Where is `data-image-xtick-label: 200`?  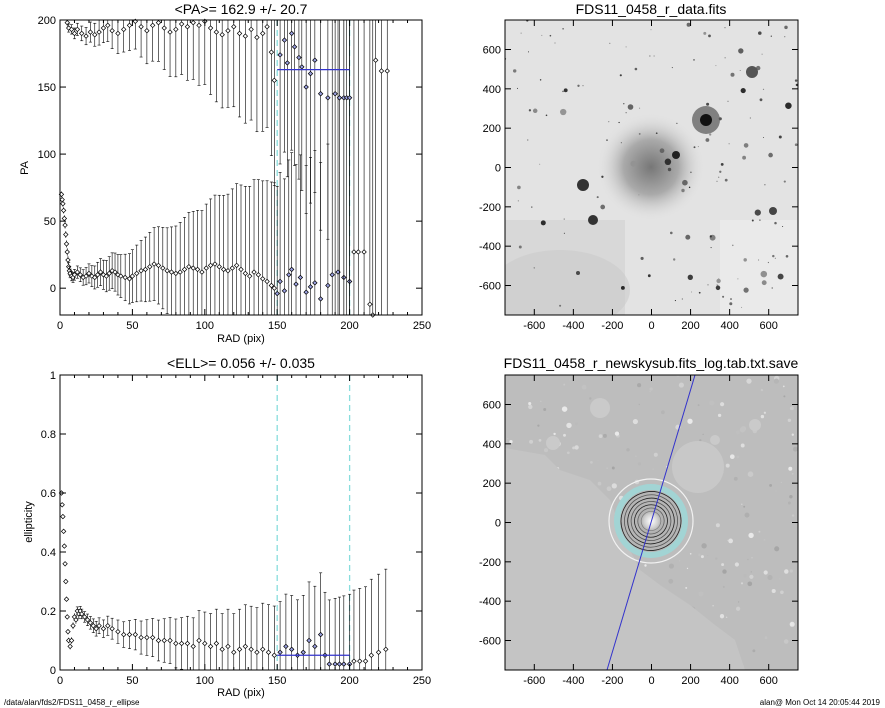 data-image-xtick-label: 200 is located at coordinates (690, 326).